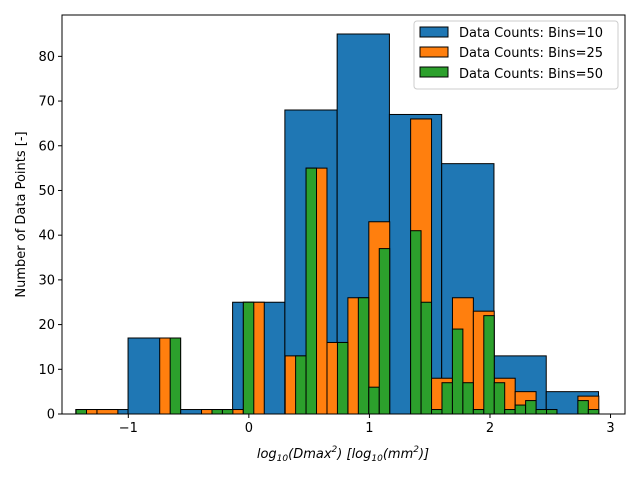 This screenshot has width=640, height=480. Describe the element at coordinates (249, 428) in the screenshot. I see `x-tick-label: 0` at that location.